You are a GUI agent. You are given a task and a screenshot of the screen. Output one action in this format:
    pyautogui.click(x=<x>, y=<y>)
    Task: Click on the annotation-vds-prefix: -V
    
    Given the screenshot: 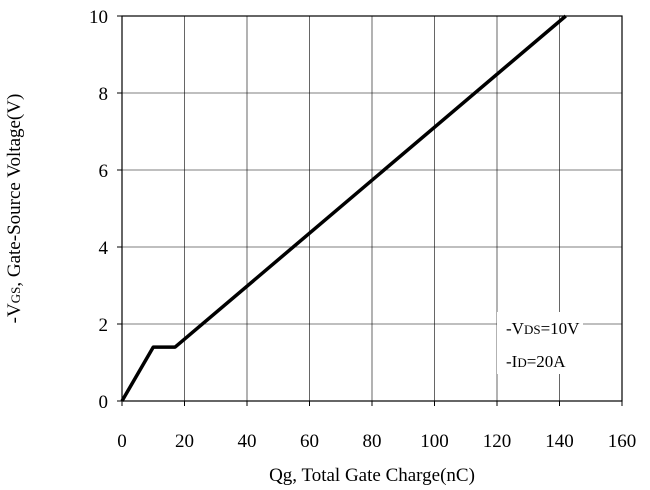 What is the action you would take?
    pyautogui.click(x=515, y=328)
    